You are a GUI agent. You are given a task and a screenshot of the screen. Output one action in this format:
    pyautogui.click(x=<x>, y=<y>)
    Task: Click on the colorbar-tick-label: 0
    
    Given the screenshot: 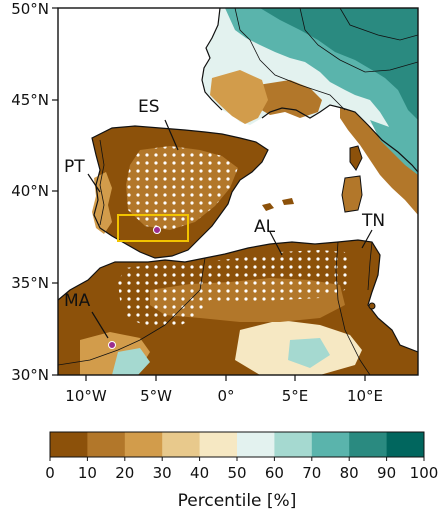 What is the action you would take?
    pyautogui.click(x=50, y=473)
    